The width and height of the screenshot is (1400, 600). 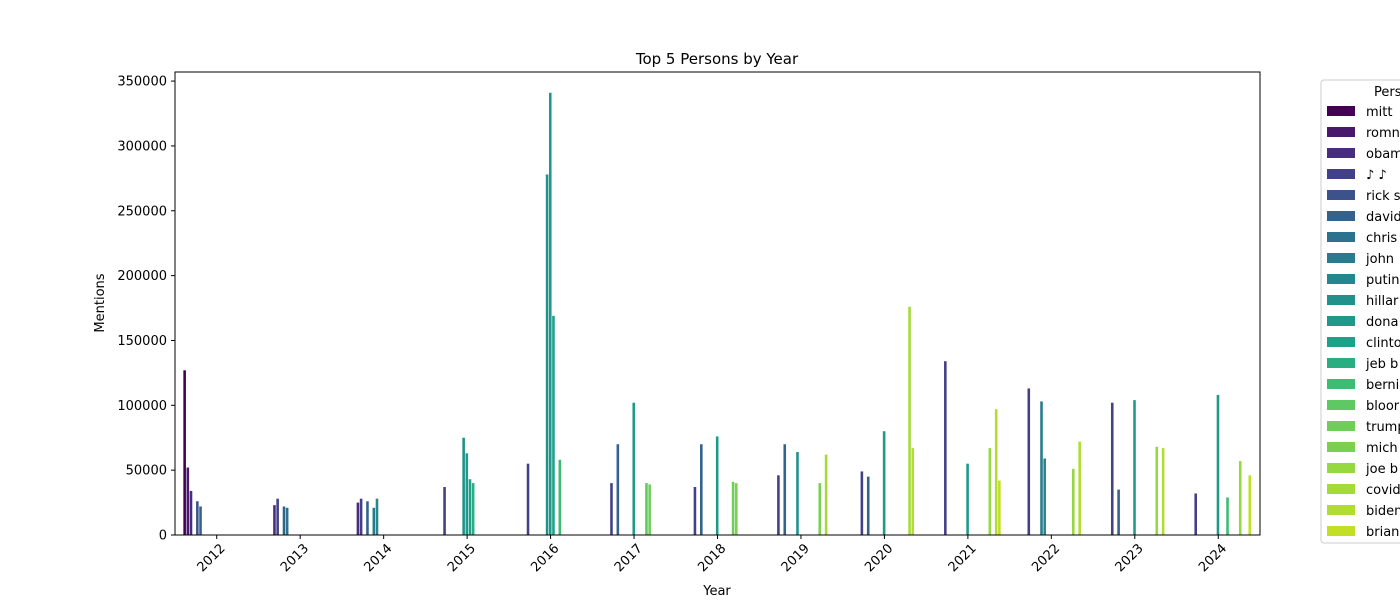 What do you see at coordinates (1379, 259) in the screenshot?
I see `legend-label: john` at bounding box center [1379, 259].